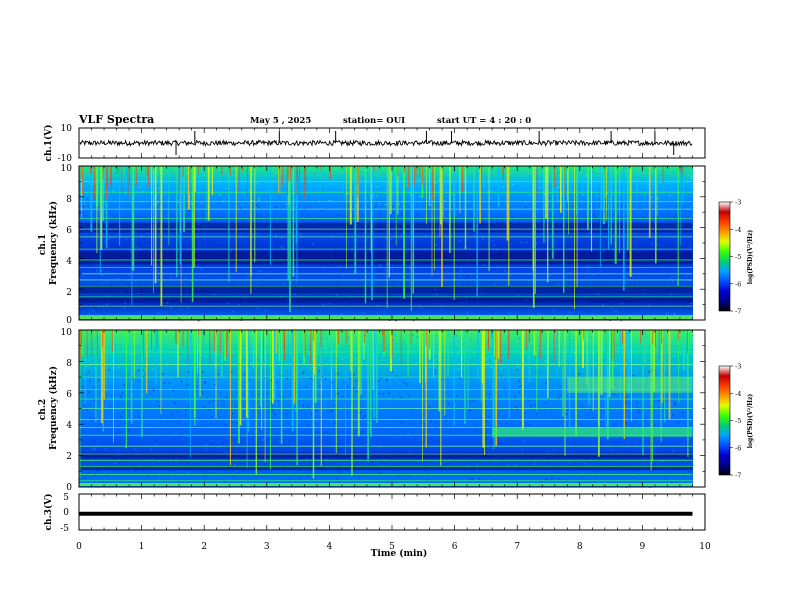 Image resolution: width=792 pixels, height=612 pixels. Describe the element at coordinates (392, 143) in the screenshot. I see `ch1-waveform-ticks` at that location.